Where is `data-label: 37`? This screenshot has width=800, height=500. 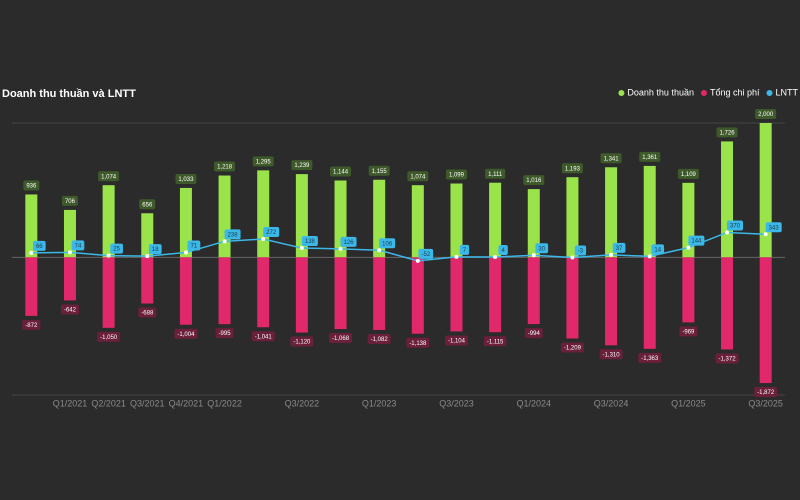 data-label: 37 is located at coordinates (619, 249).